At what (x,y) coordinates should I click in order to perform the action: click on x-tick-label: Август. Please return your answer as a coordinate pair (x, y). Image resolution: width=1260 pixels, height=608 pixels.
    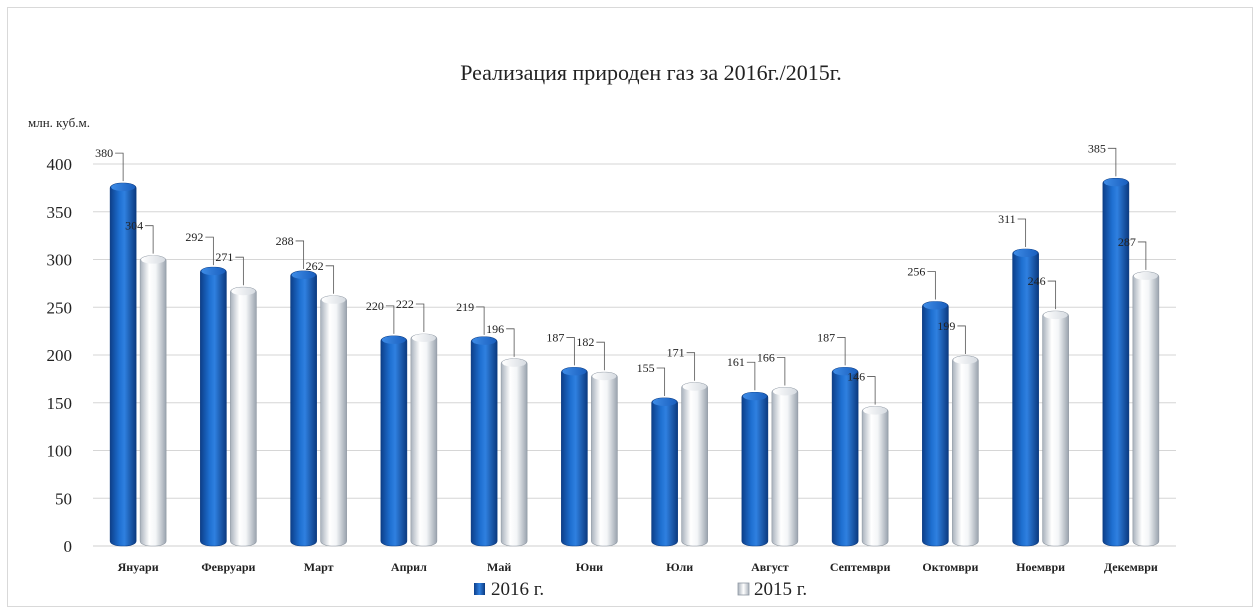
    Looking at the image, I should click on (770, 567).